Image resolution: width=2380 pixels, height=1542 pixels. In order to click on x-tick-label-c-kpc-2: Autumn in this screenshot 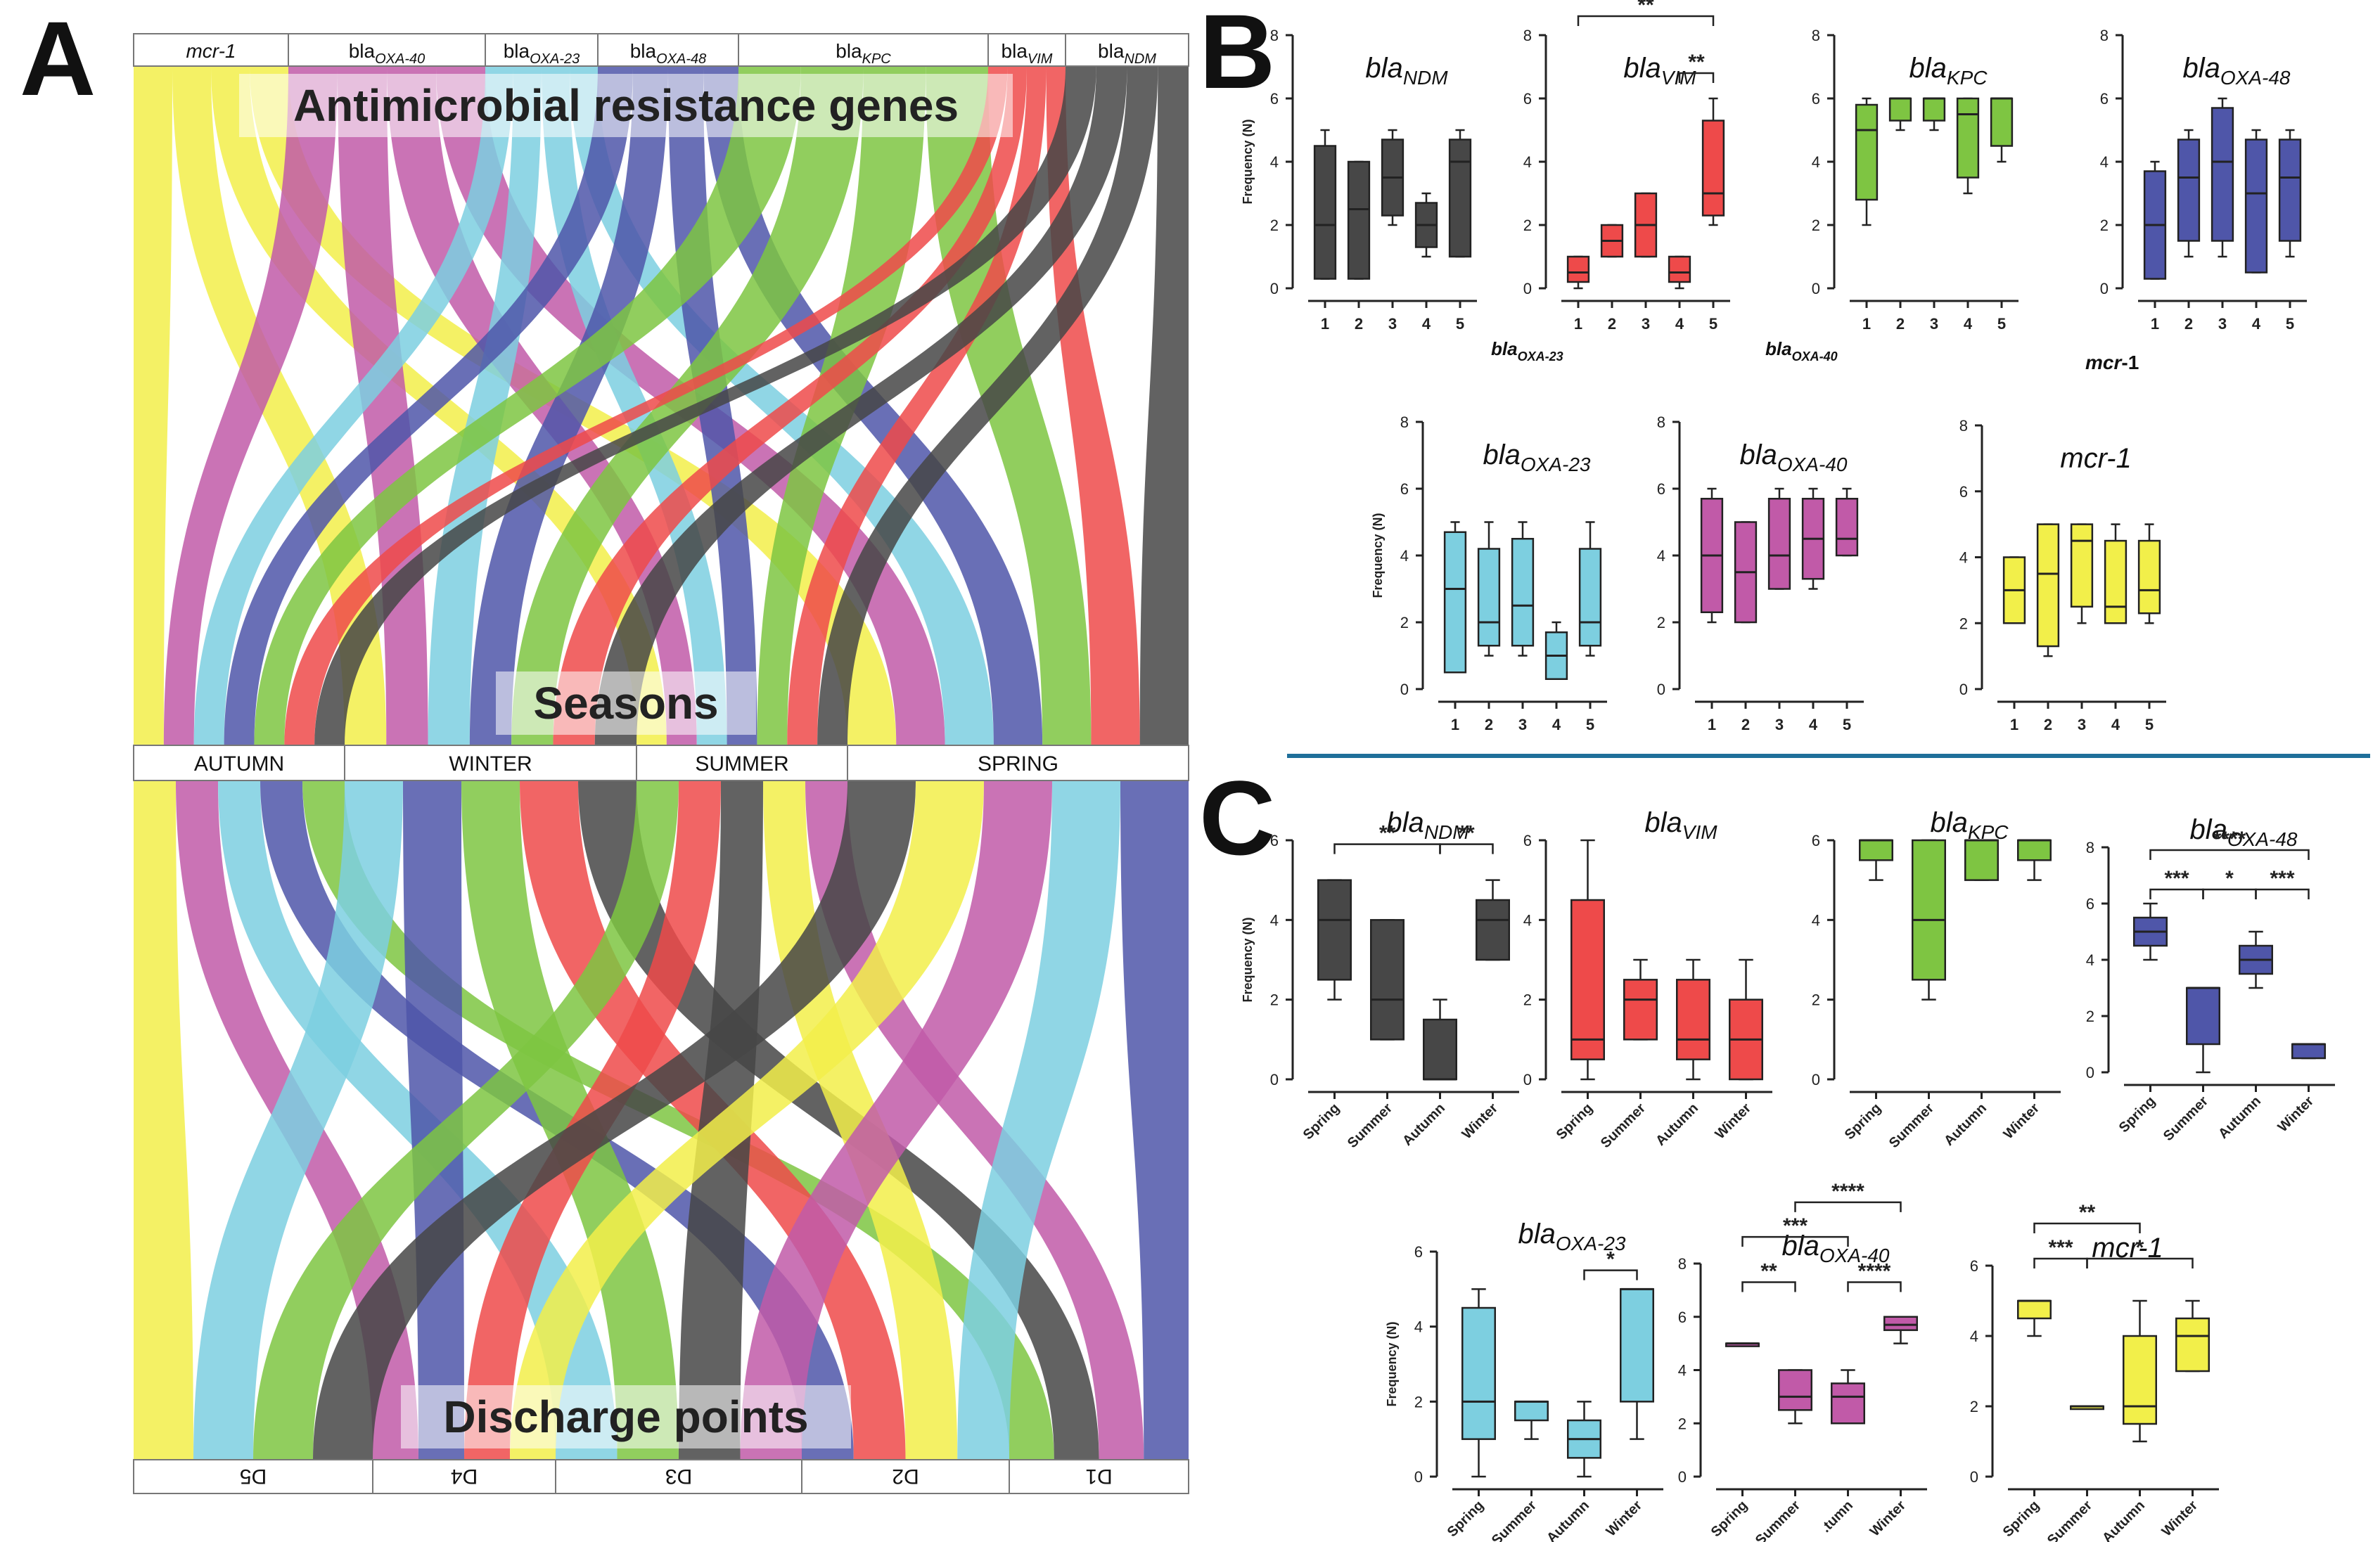, I will do `click(1965, 1124)`.